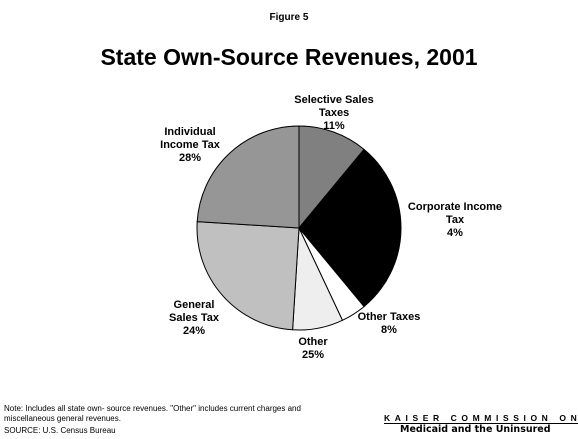 This screenshot has width=578, height=439. What do you see at coordinates (194, 331) in the screenshot?
I see `value-label: 24%` at bounding box center [194, 331].